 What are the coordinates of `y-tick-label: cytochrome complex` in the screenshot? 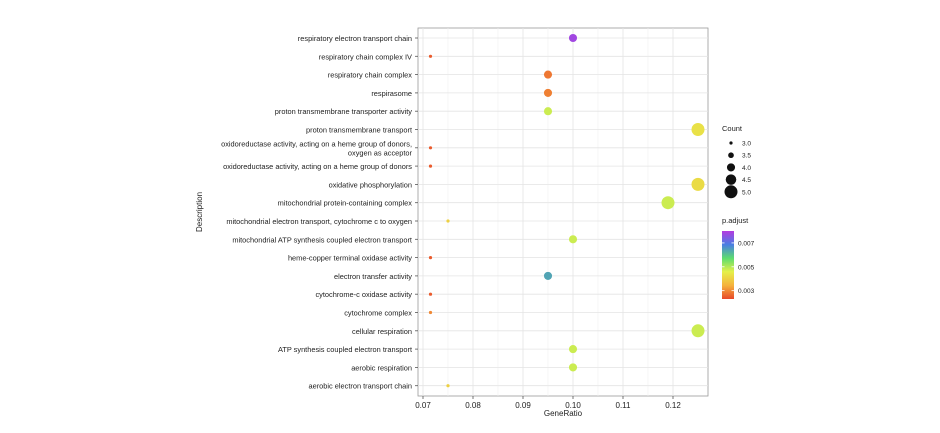 It's located at (378, 313).